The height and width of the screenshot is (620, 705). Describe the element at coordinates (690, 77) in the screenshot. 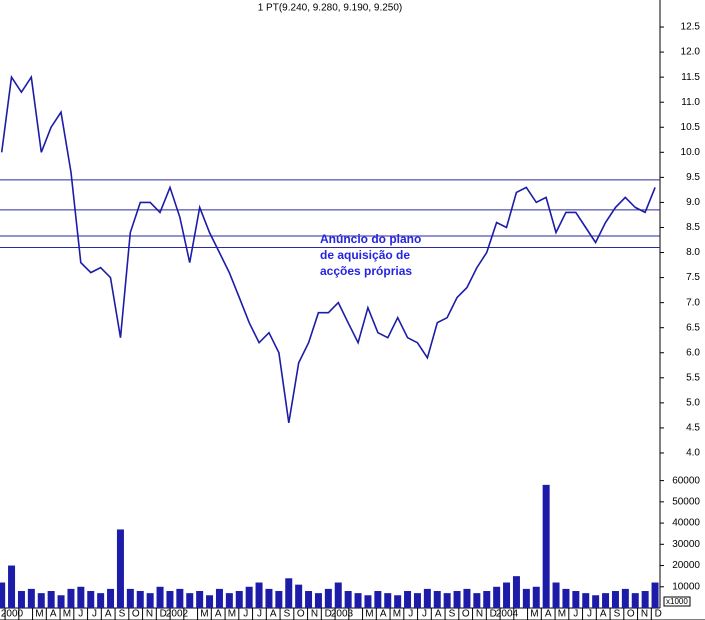

I see `y-tick-label: 11.5` at that location.